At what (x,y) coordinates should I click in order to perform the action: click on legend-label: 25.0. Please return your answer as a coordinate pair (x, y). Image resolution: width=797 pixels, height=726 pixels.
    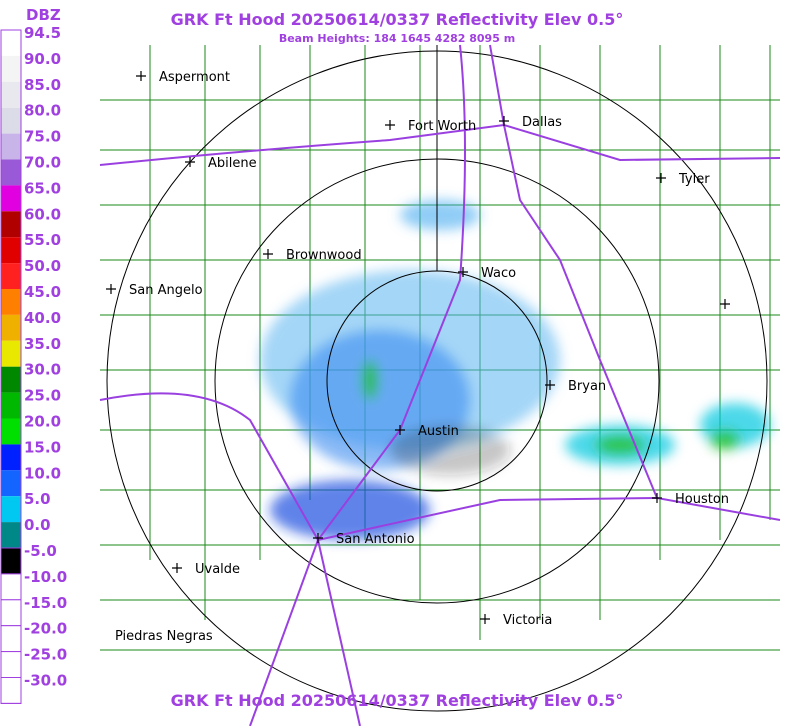
    Looking at the image, I should click on (42, 396).